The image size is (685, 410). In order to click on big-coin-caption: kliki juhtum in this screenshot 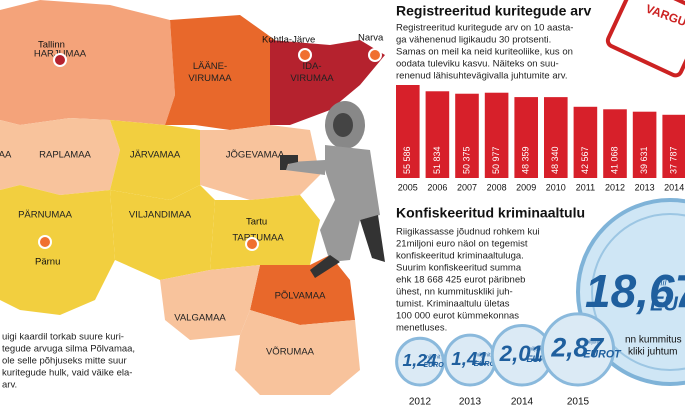, I will do `click(652, 352)`.